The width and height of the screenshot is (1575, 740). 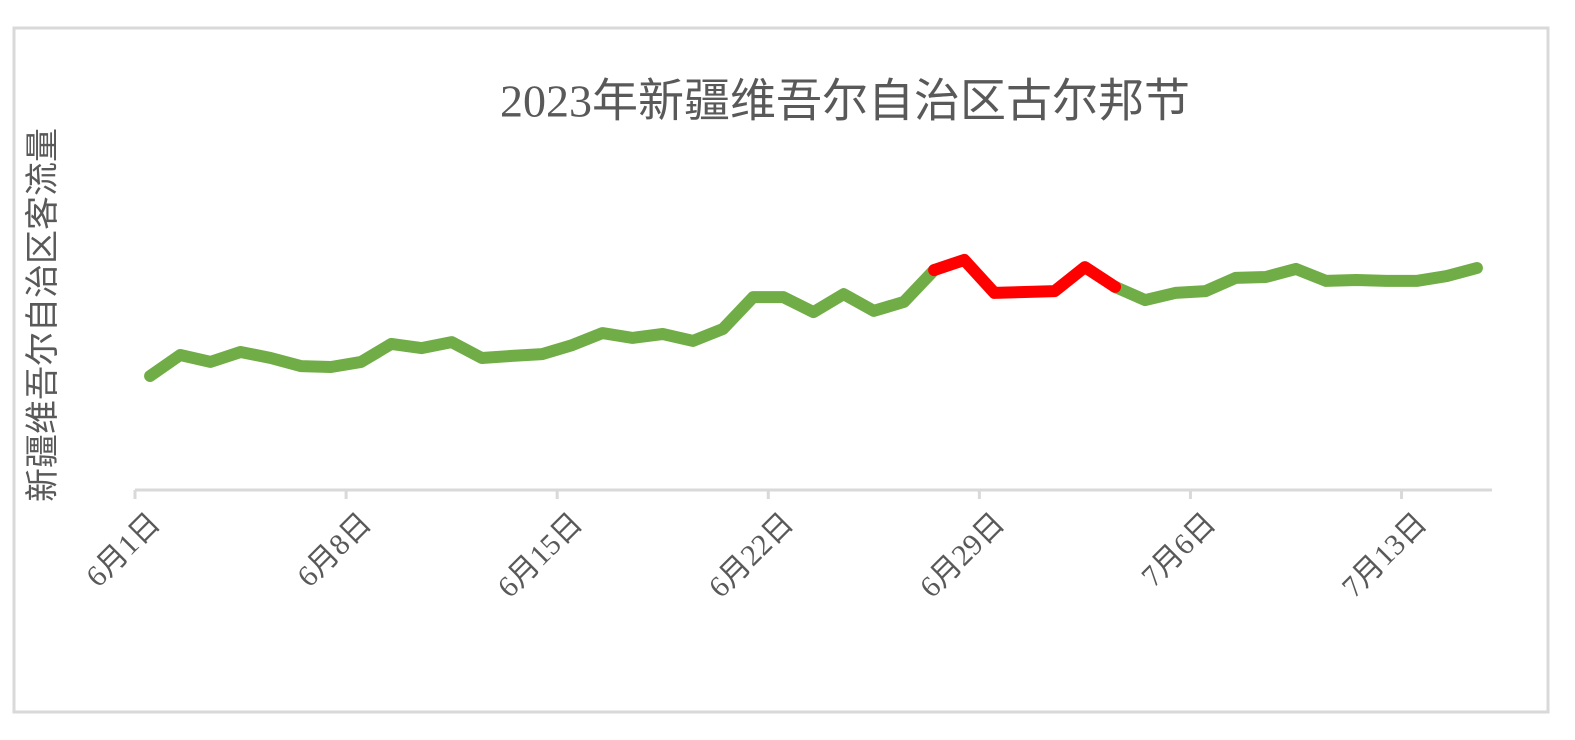 What do you see at coordinates (43, 315) in the screenshot?
I see `y-axis-label: 新疆维吾尔自治区客流量` at bounding box center [43, 315].